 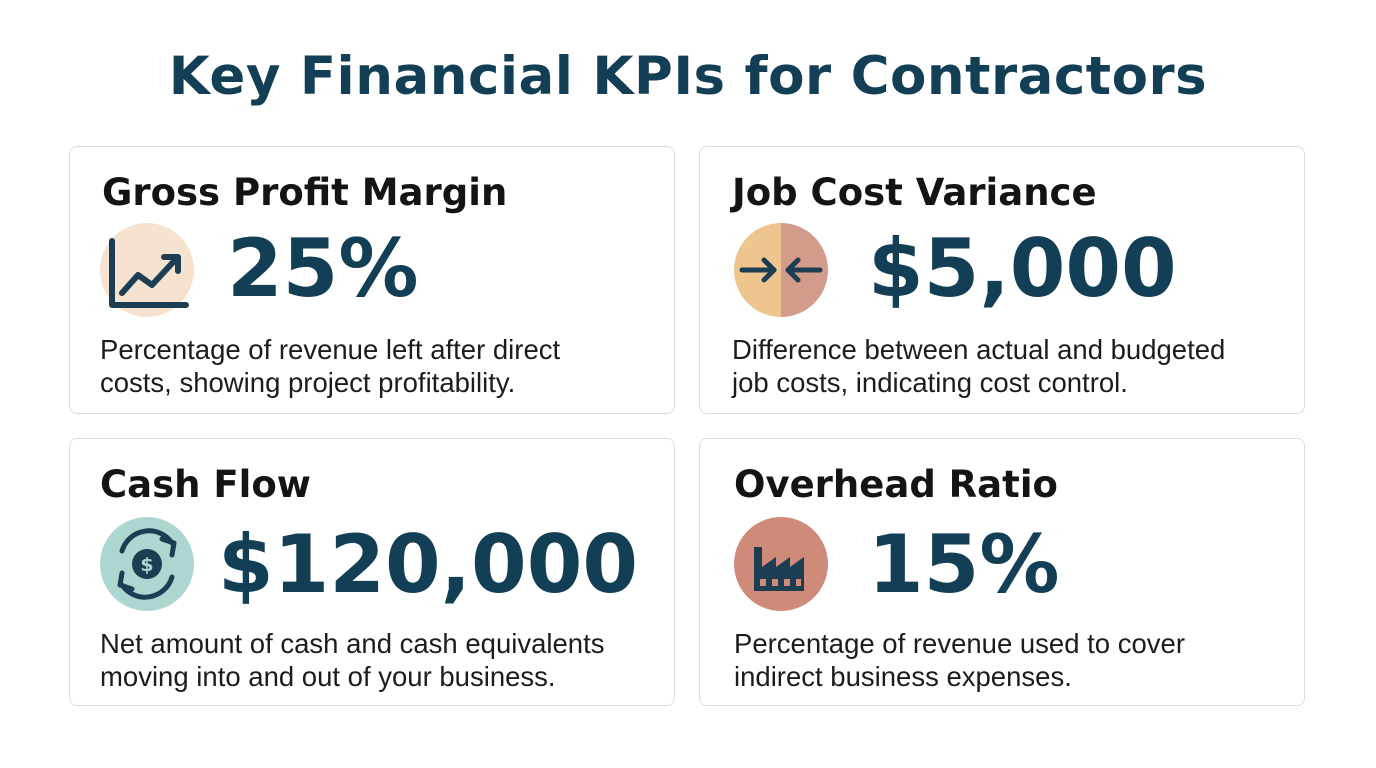 What do you see at coordinates (964, 564) in the screenshot?
I see `kpi-value: 15%` at bounding box center [964, 564].